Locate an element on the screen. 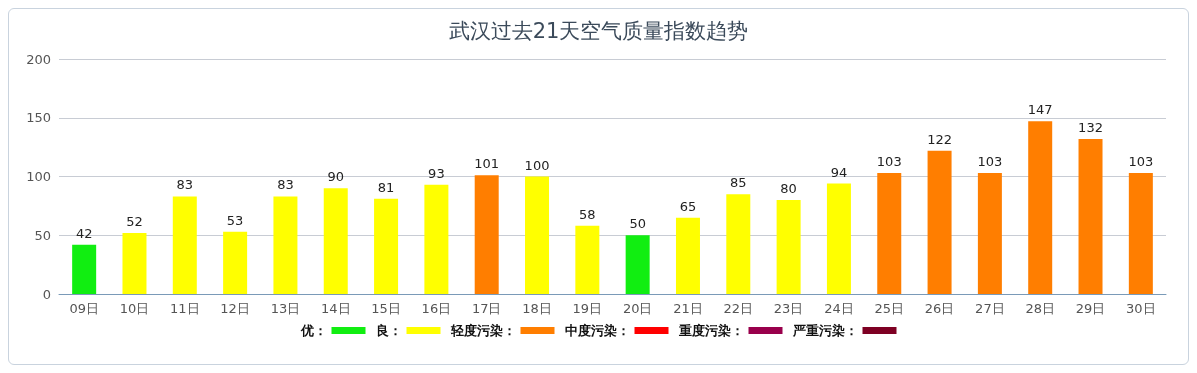 The image size is (1197, 373). x-tick-label: 09日 is located at coordinates (84, 308).